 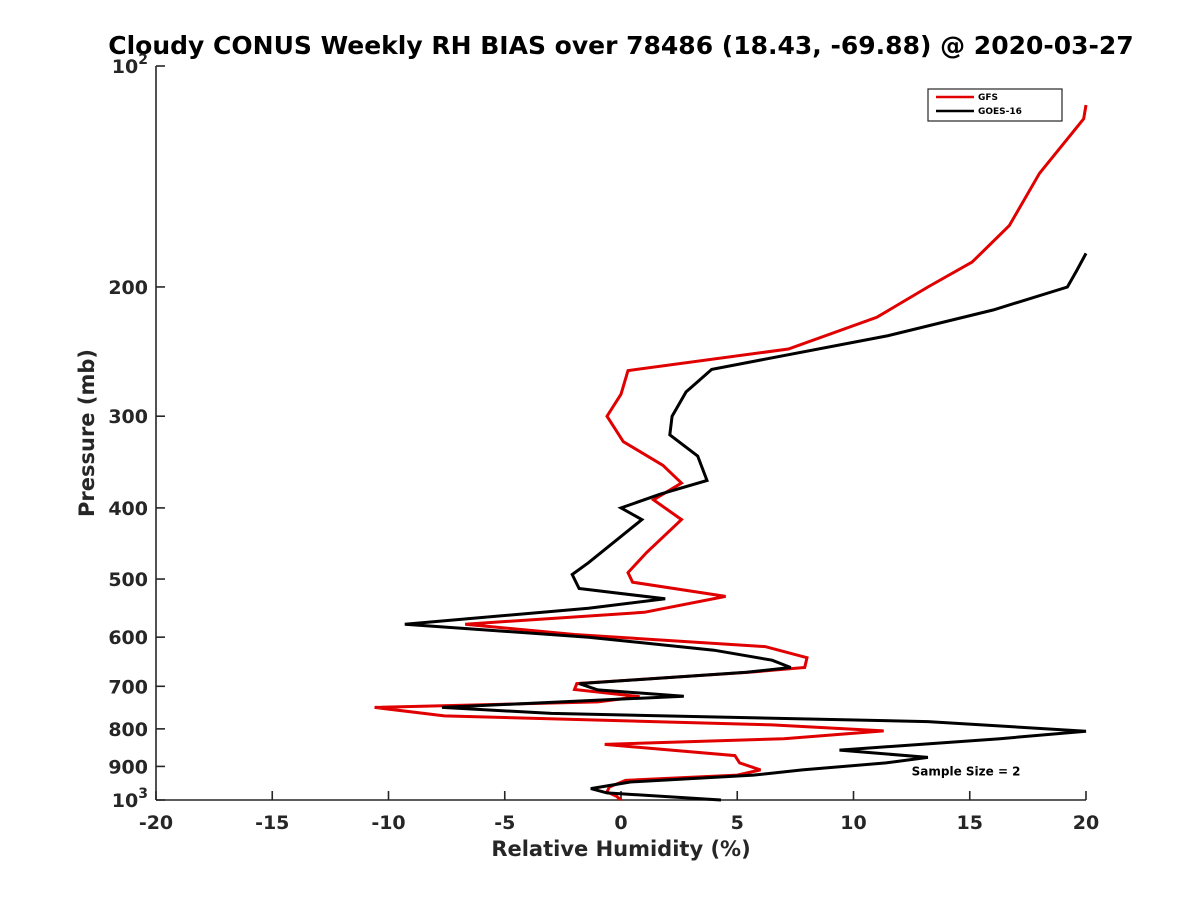 I want to click on y-tick-label-base: 900, so click(x=128, y=767).